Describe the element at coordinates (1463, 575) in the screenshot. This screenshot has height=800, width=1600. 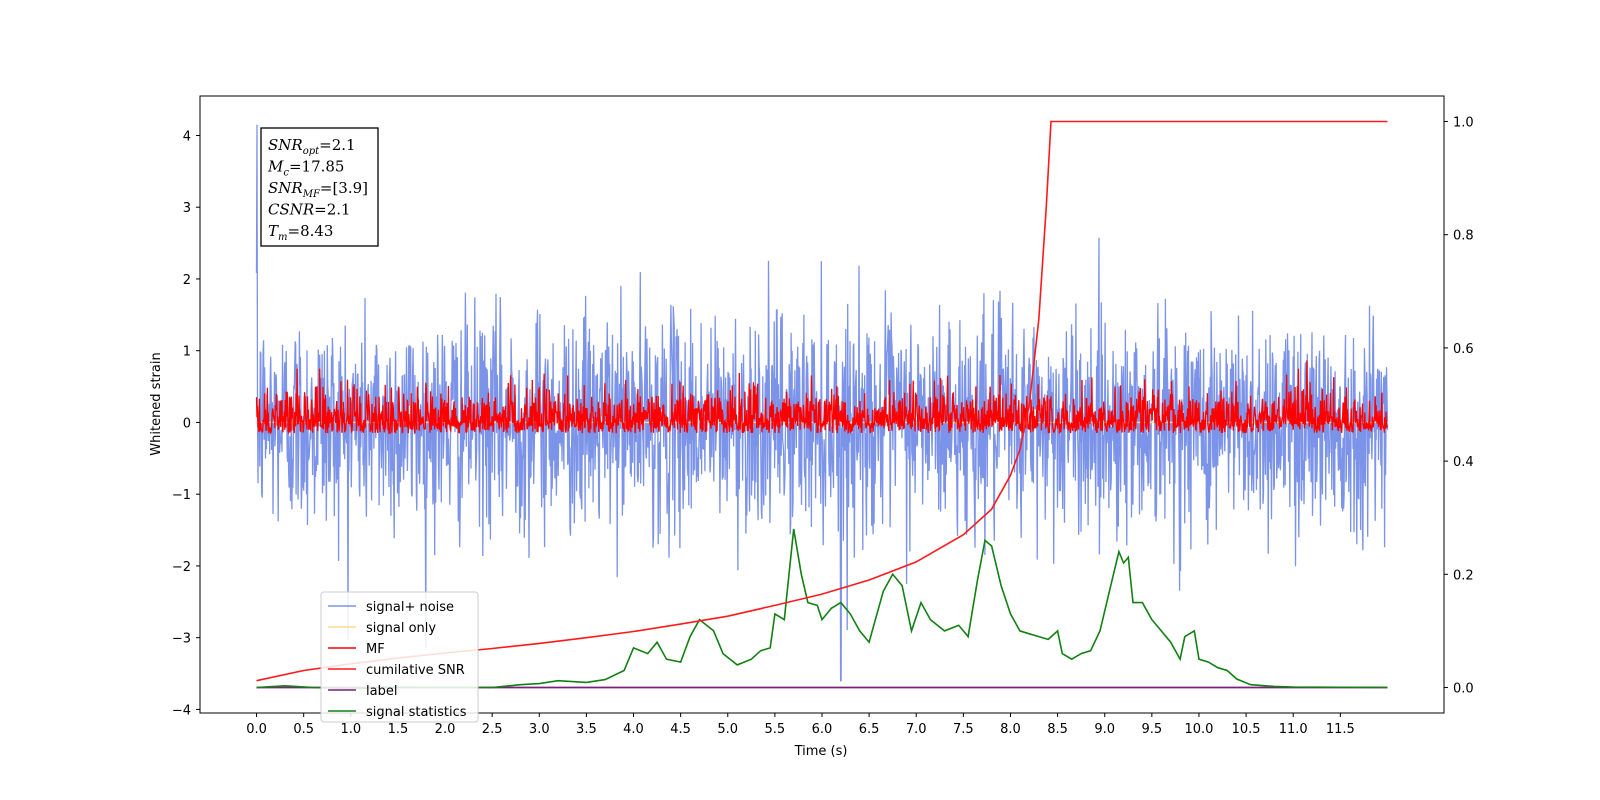
I see `y2-tick-label: 0.2` at that location.